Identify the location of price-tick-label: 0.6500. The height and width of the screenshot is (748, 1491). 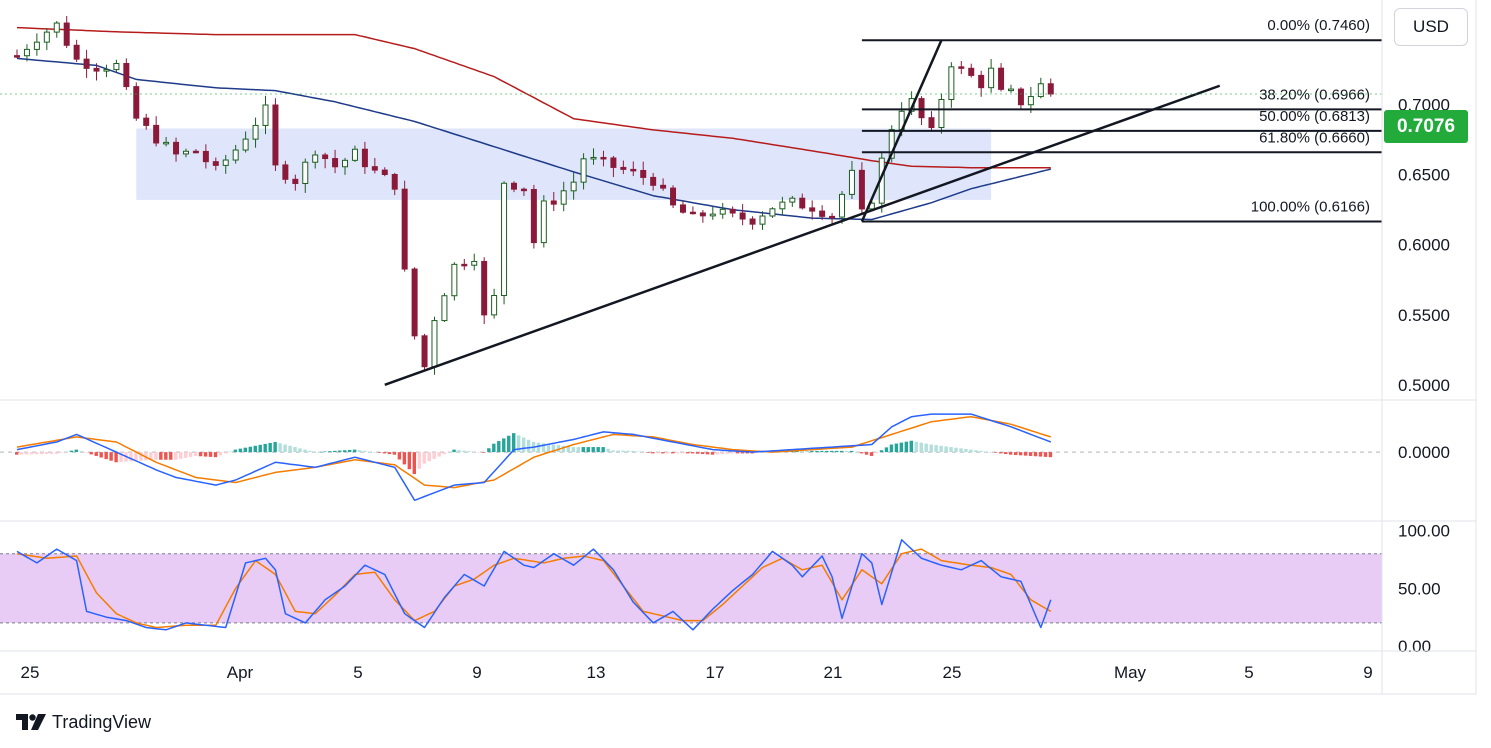
(1424, 175).